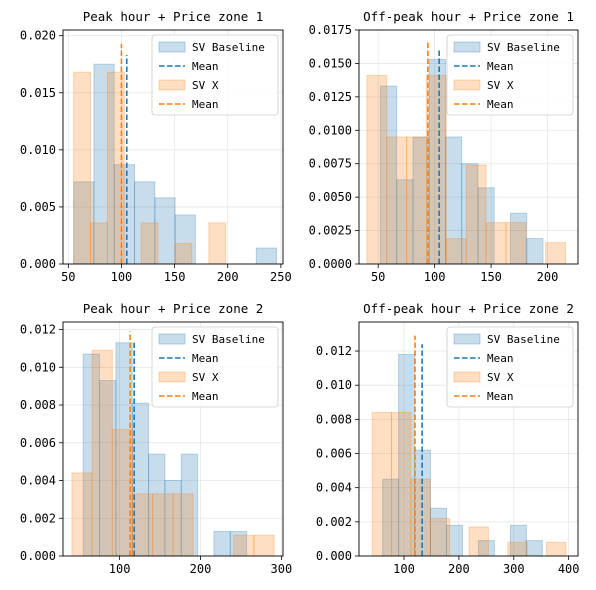  I want to click on y-tick-label: 0.002, so click(334, 522).